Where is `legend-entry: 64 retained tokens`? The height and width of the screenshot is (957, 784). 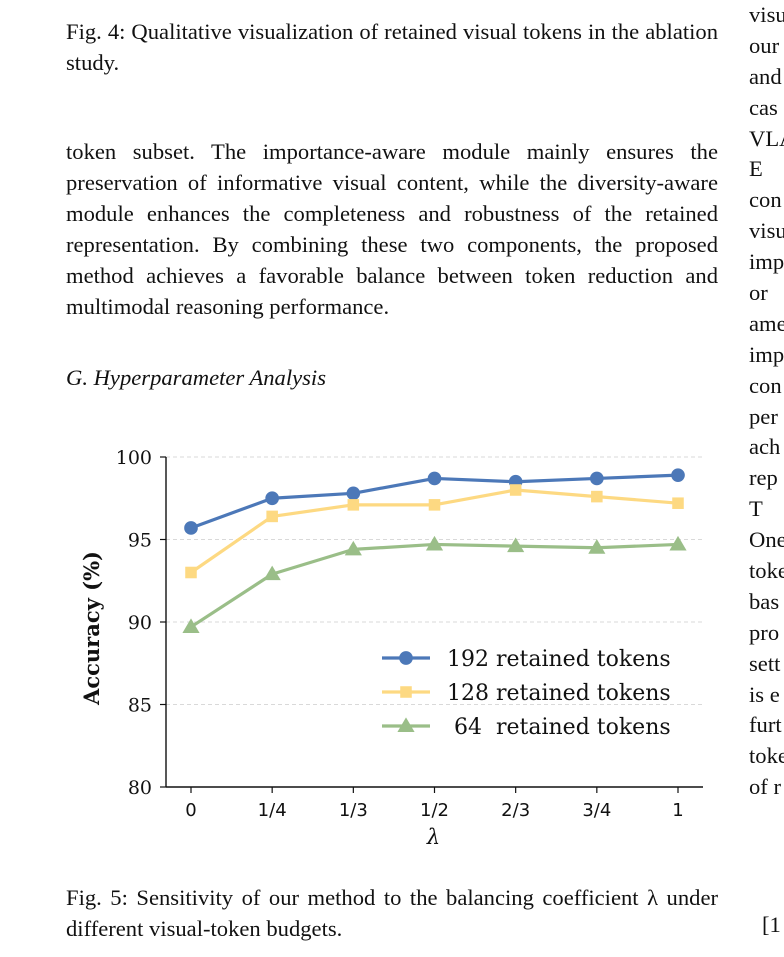 legend-entry: 64 retained tokens is located at coordinates (559, 727).